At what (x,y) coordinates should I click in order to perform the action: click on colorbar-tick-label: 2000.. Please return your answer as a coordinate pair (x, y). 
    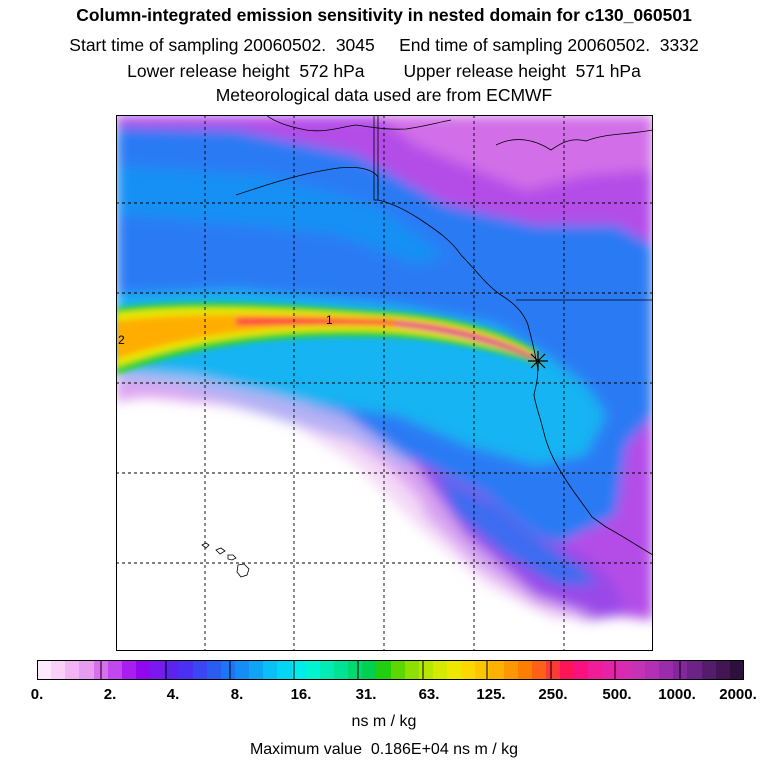
    Looking at the image, I should click on (738, 694).